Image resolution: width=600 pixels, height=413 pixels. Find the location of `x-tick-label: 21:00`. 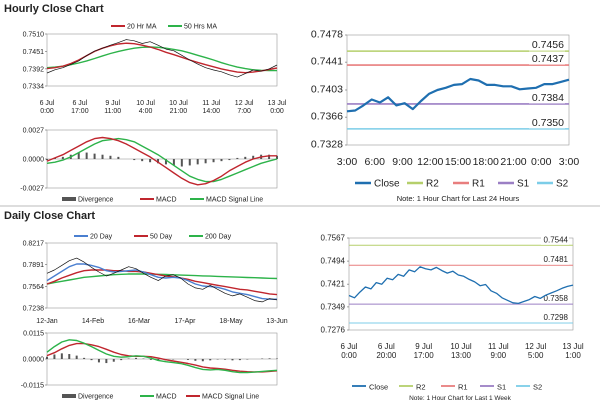

x-tick-label: 21:00 is located at coordinates (513, 162).